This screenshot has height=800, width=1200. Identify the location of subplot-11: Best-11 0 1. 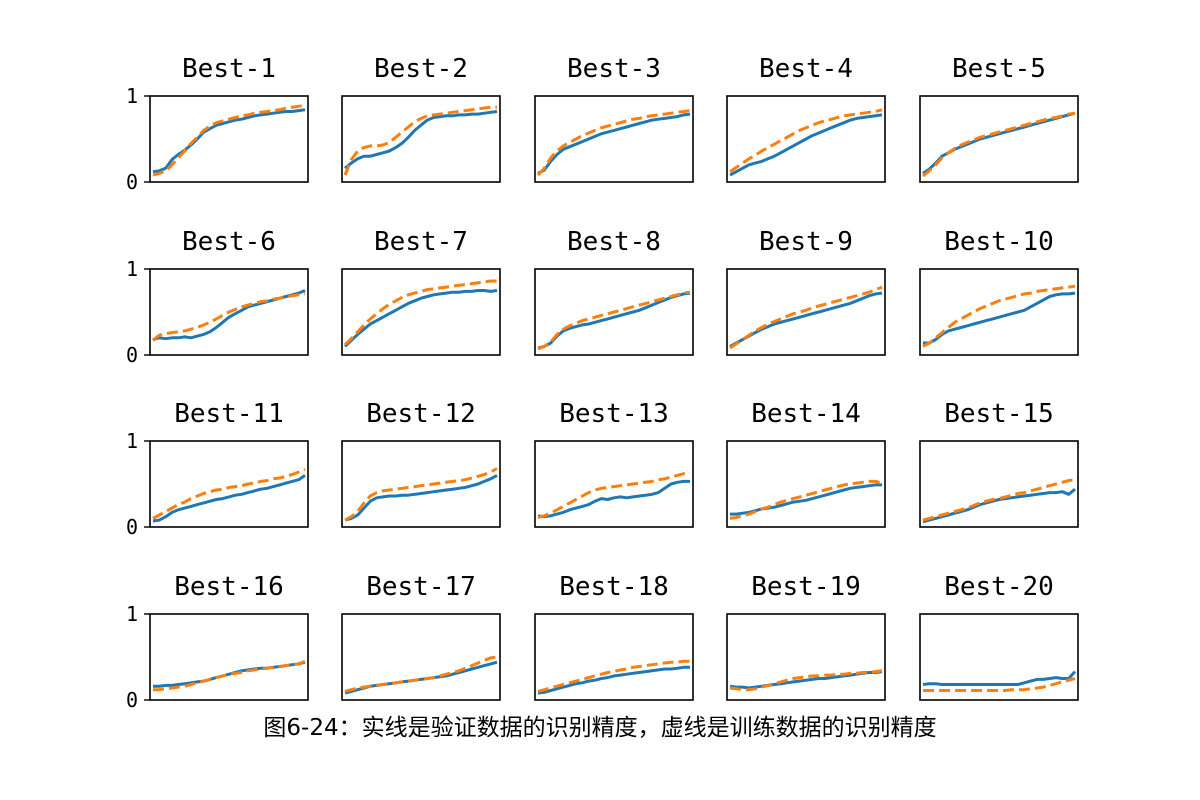
(217, 469).